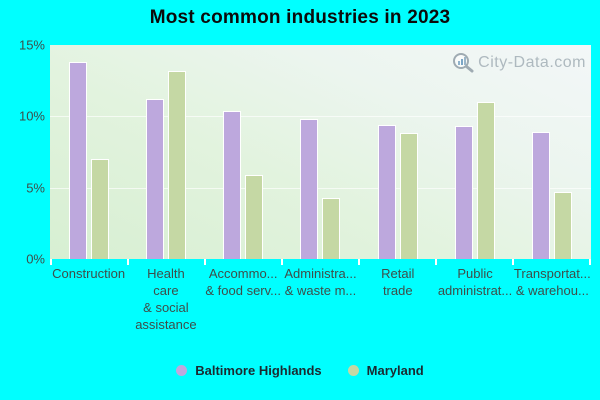  I want to click on bar-maryland-construction, so click(99, 209).